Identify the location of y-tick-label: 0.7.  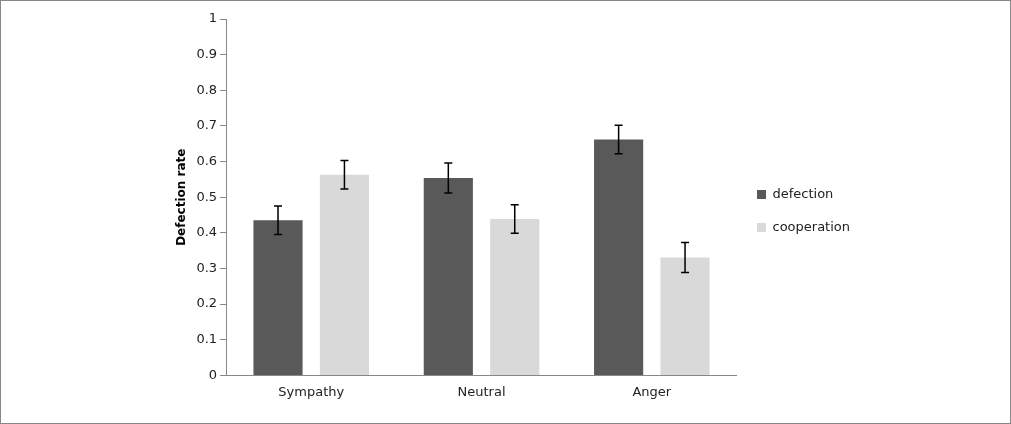
(207, 125).